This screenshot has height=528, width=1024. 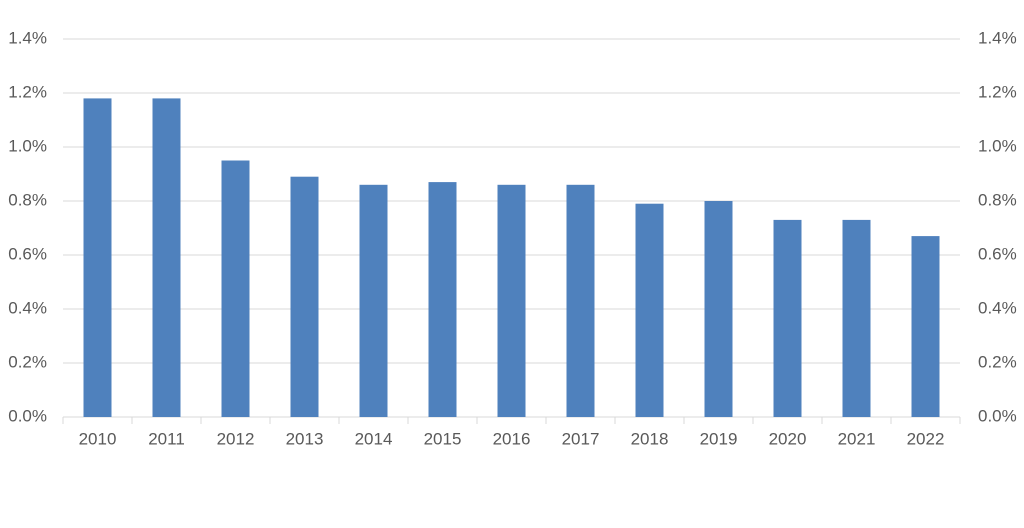 I want to click on y-tick-label: 1.0%, so click(x=27, y=145).